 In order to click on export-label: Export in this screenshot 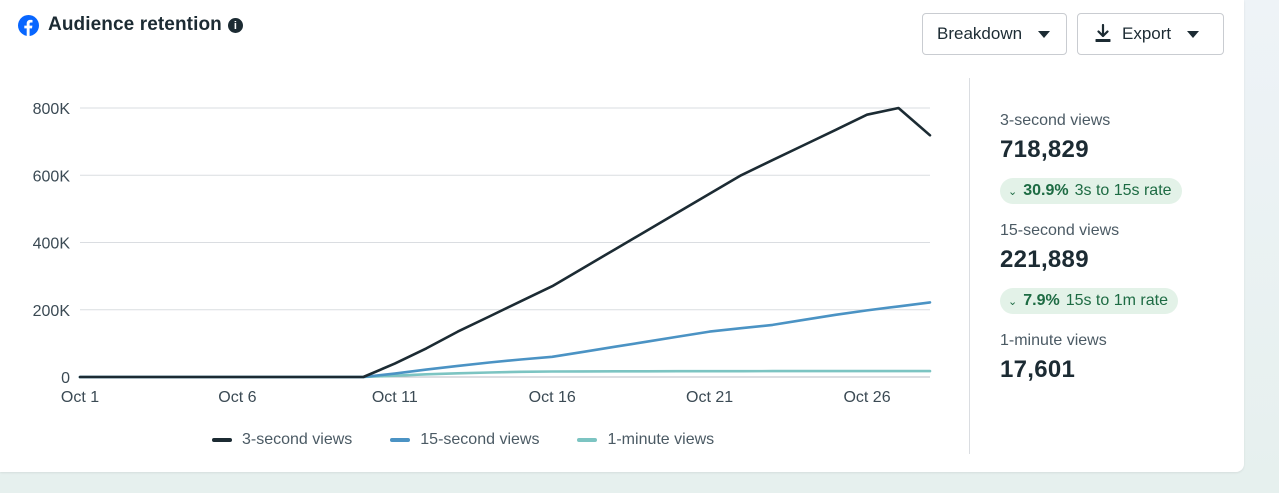, I will do `click(1147, 33)`.